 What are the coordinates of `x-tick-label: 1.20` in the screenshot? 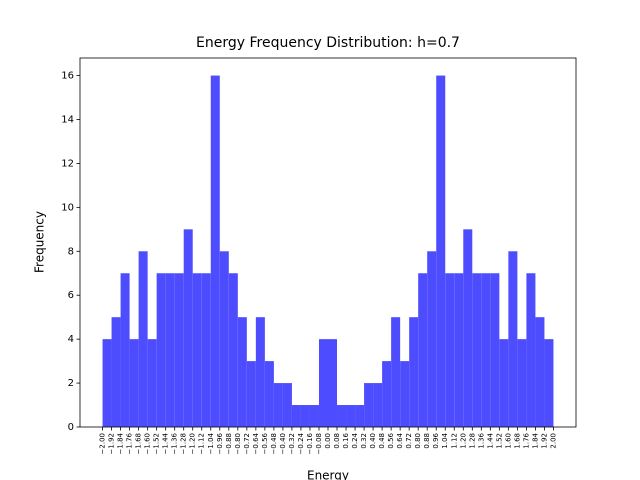 It's located at (463, 441).